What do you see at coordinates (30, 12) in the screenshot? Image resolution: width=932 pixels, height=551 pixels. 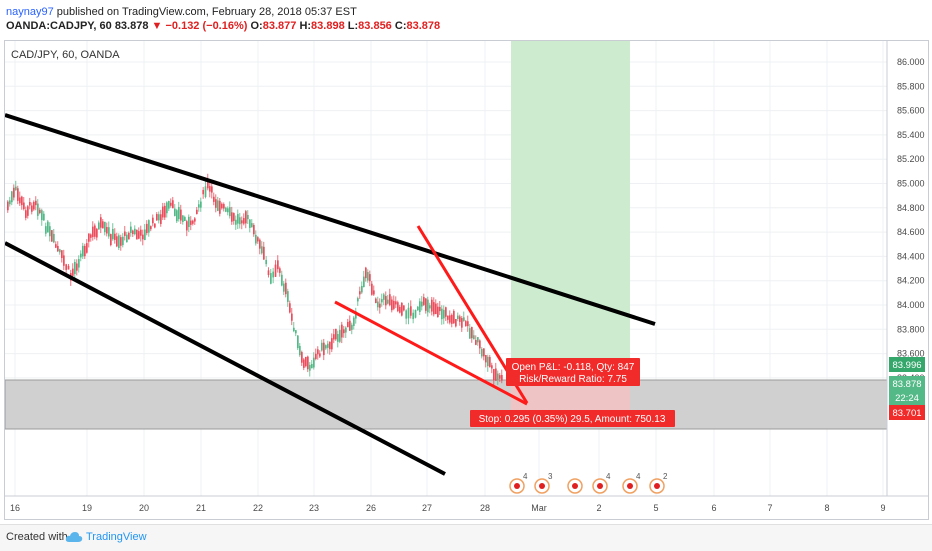 I see `author-link: naynay97` at bounding box center [30, 12].